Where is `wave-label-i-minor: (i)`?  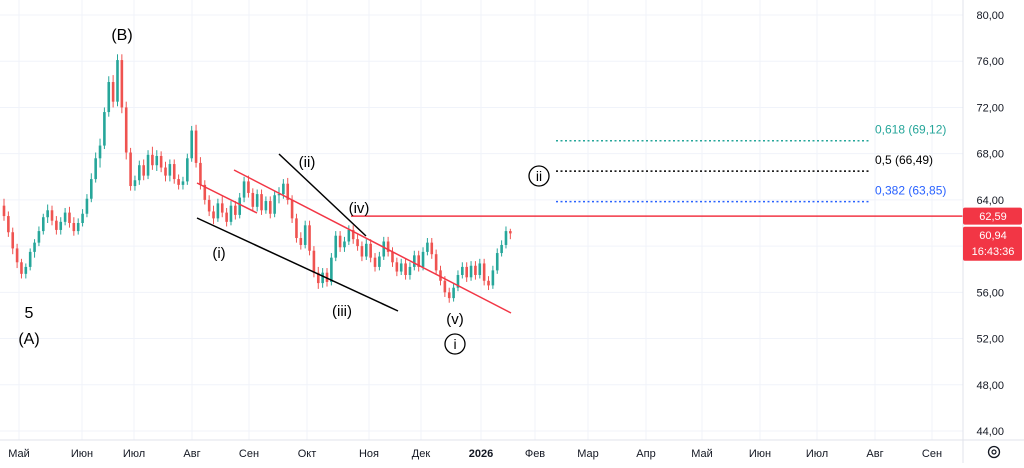
wave-label-i-minor: (i) is located at coordinates (218, 253).